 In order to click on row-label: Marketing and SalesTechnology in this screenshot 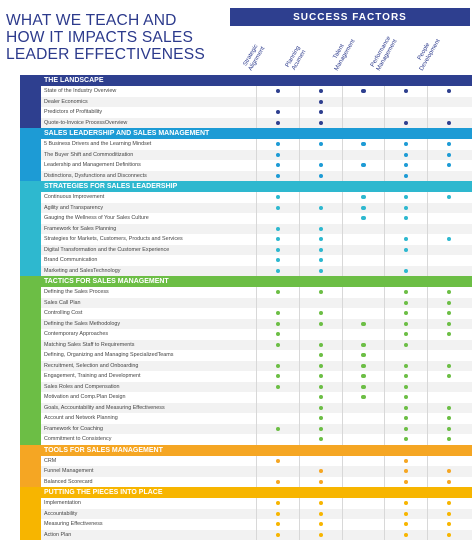, I will do `click(82, 270)`.